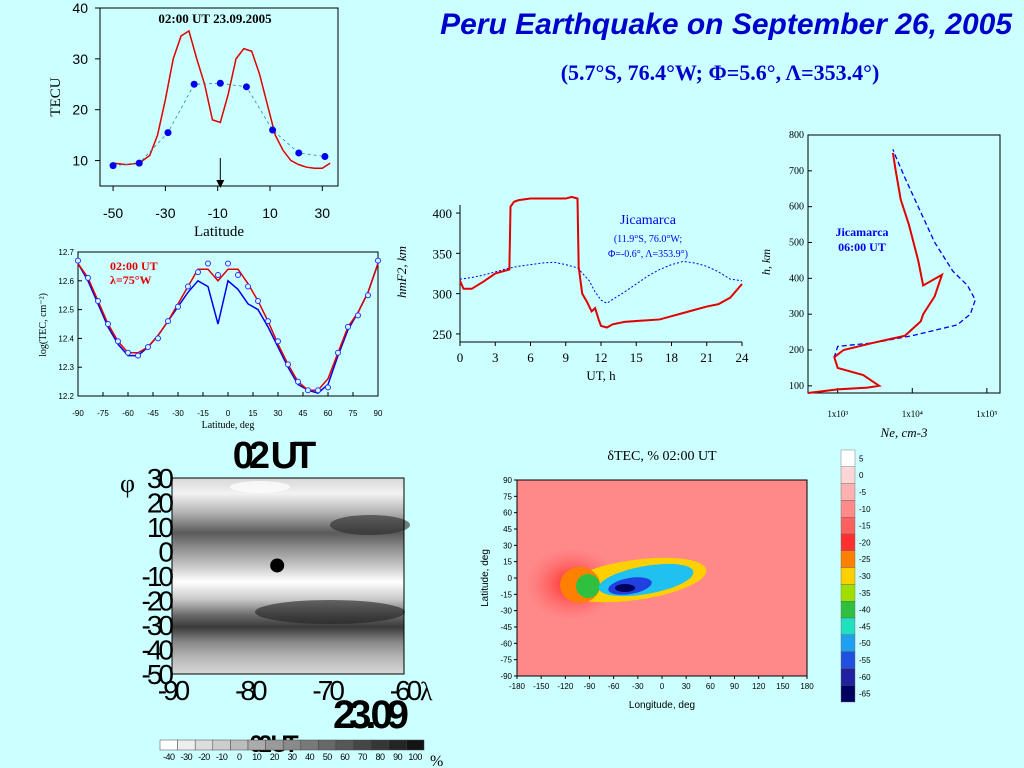  Describe the element at coordinates (443, 253) in the screenshot. I see `y-tick-label: 350` at that location.